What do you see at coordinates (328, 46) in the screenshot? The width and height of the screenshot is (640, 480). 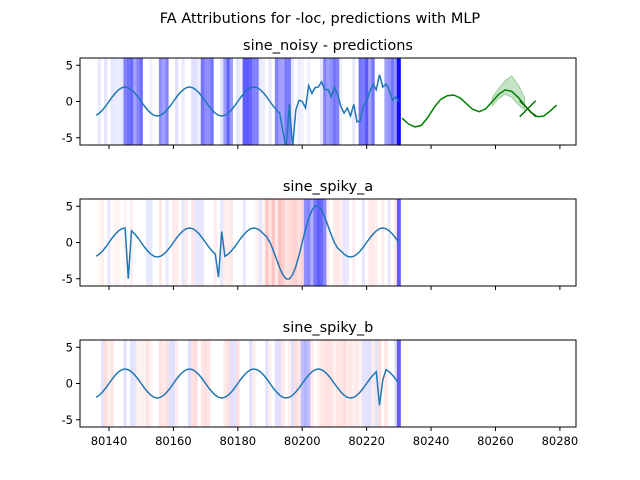 I see `subplot-title: sine_noisy - predictions` at bounding box center [328, 46].